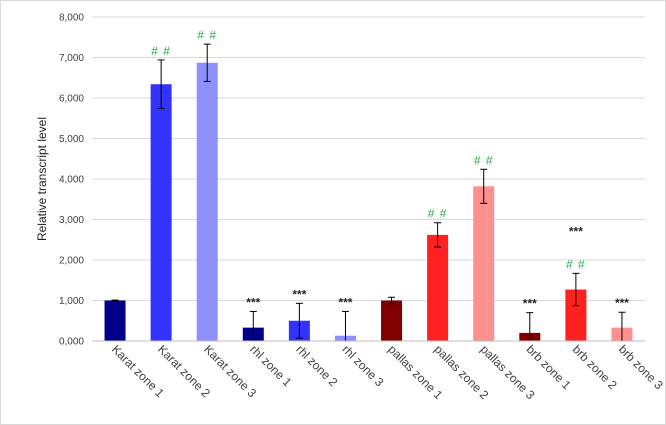  I want to click on x-tick-label: brb zone 3, so click(640, 367).